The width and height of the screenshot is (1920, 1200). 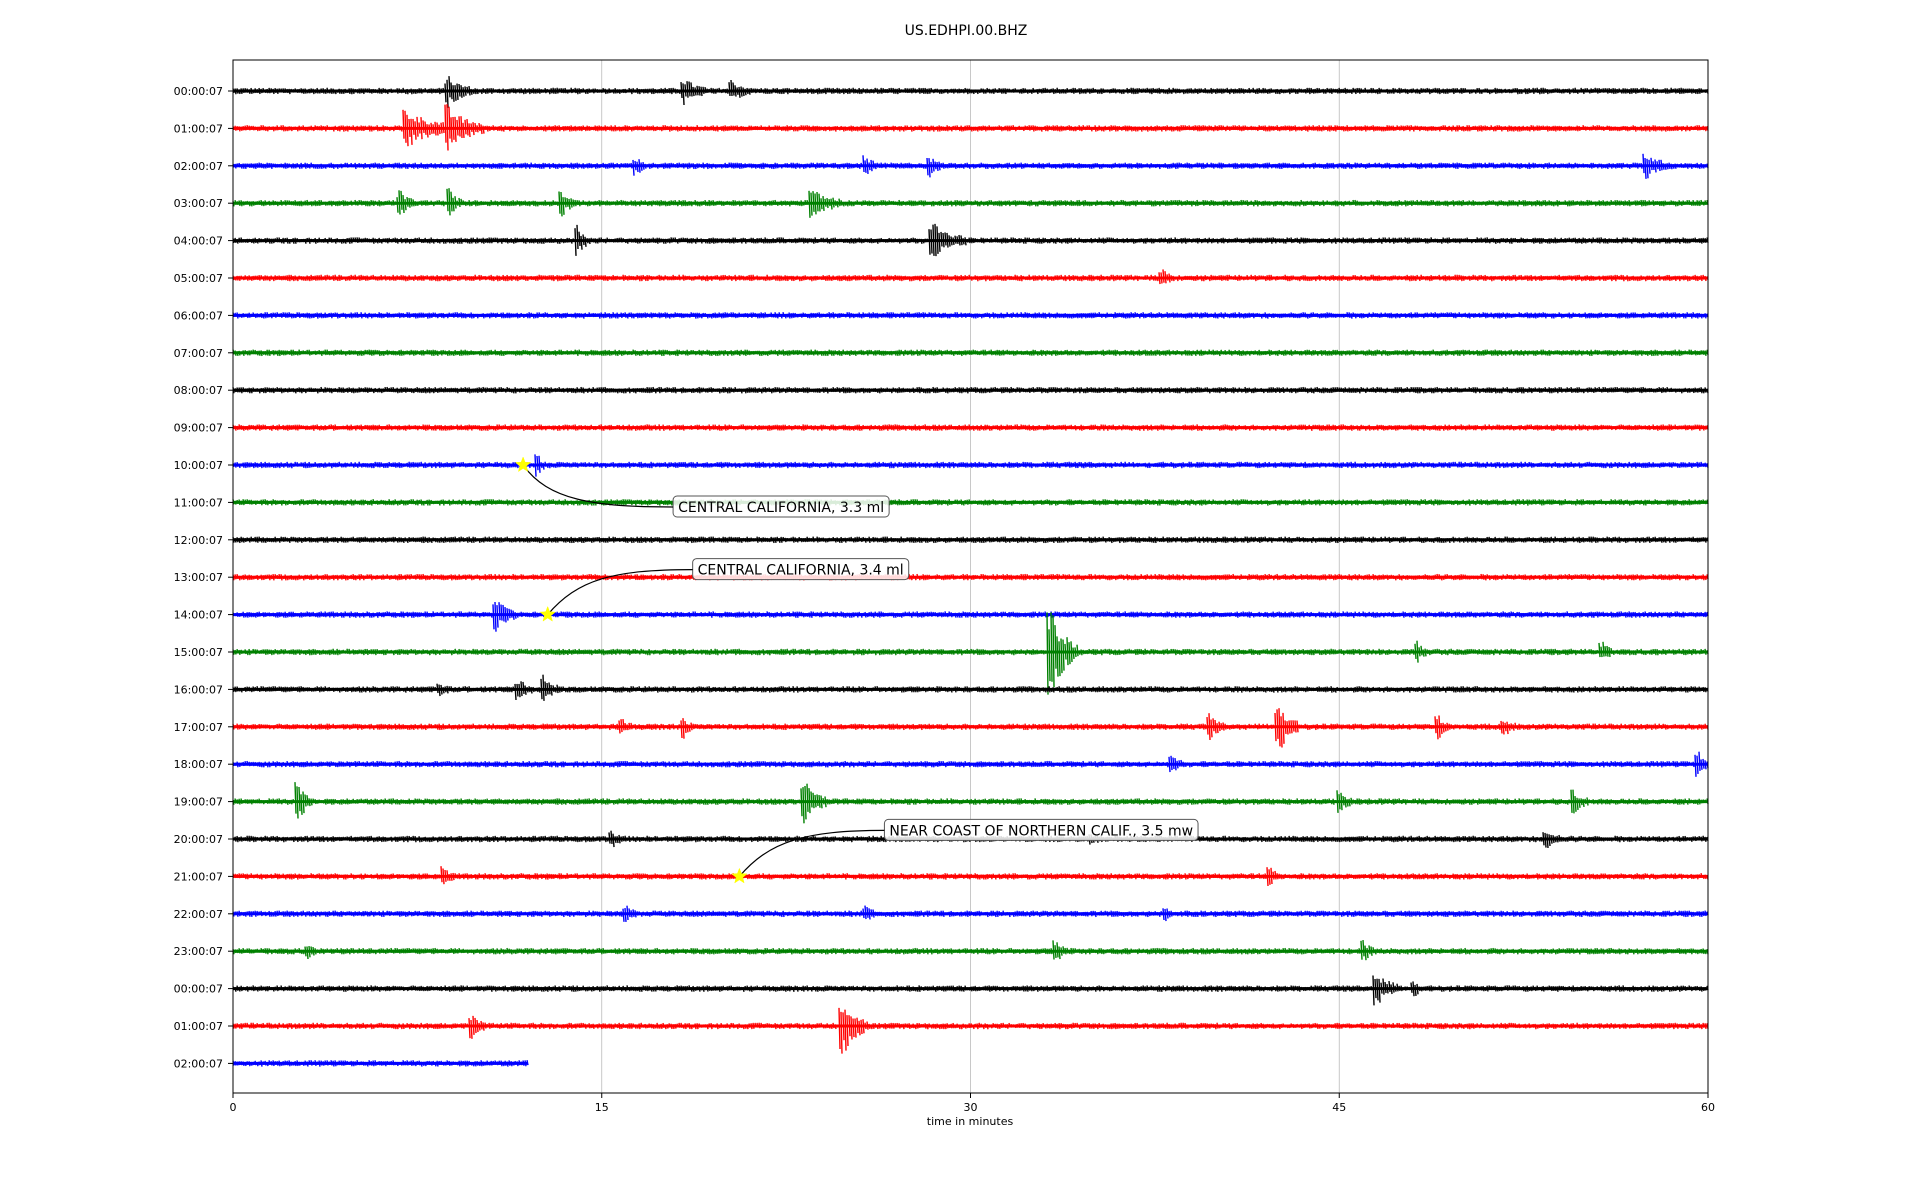 I want to click on x-tick-label-1: 15, so click(x=602, y=1107).